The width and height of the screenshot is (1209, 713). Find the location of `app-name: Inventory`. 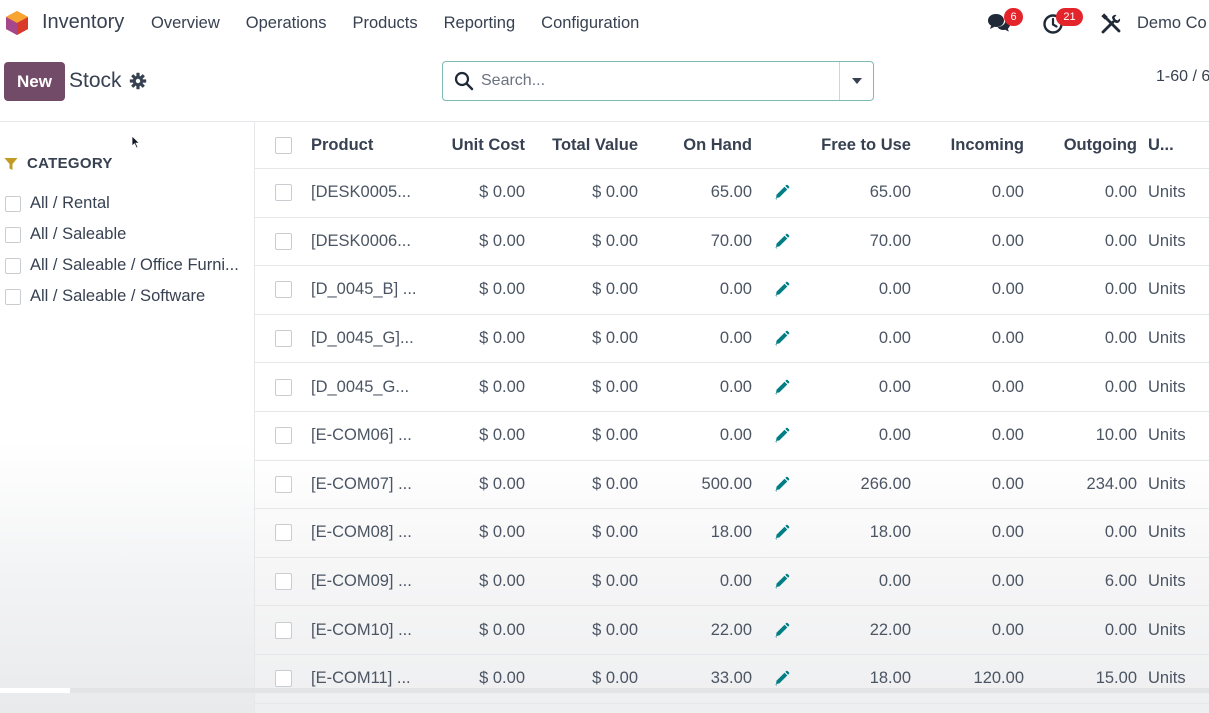

app-name: Inventory is located at coordinates (83, 22).